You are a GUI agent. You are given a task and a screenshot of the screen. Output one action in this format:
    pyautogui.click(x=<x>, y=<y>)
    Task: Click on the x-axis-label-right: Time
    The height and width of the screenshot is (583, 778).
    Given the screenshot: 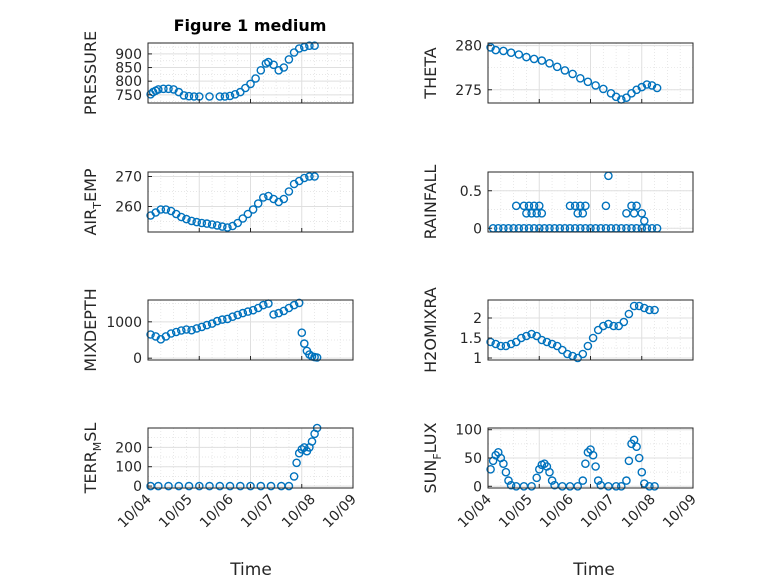 What is the action you would take?
    pyautogui.click(x=593, y=570)
    